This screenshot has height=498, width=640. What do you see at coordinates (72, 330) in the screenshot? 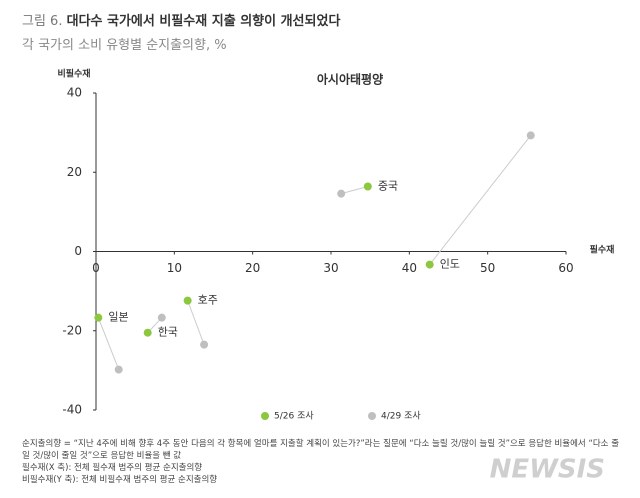
I see `y-tick-label: -20` at bounding box center [72, 330].